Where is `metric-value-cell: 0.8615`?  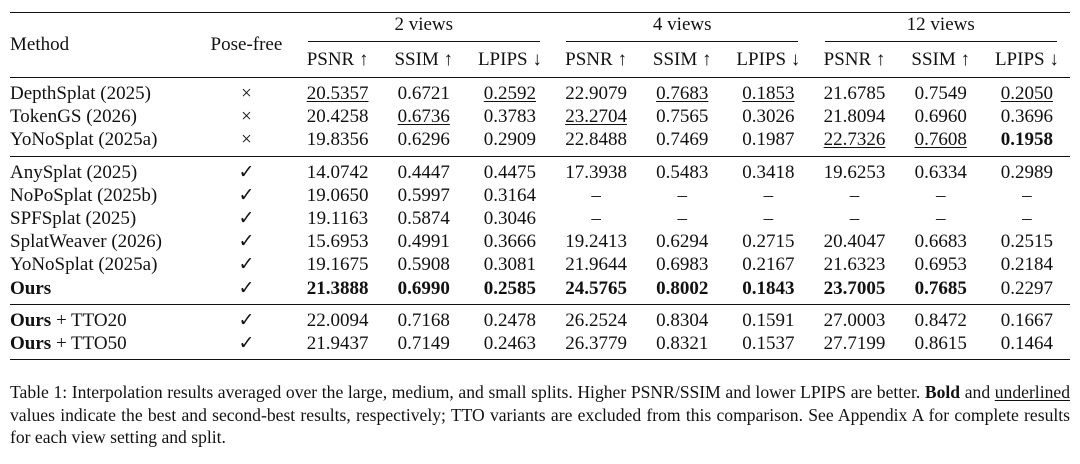
metric-value-cell: 0.8615 is located at coordinates (940, 346).